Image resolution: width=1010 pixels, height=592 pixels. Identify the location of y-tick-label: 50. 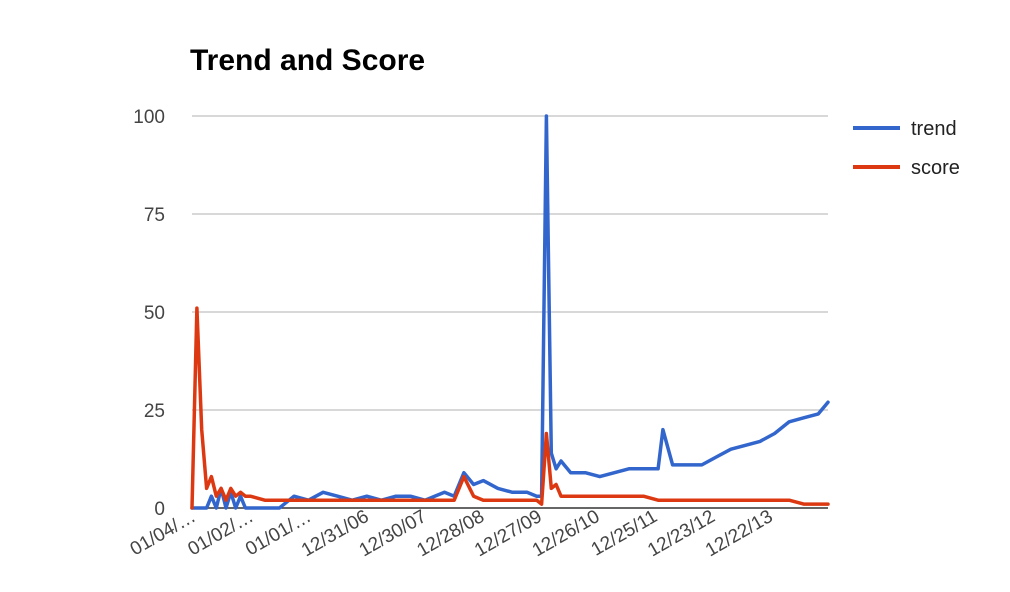
(154, 313).